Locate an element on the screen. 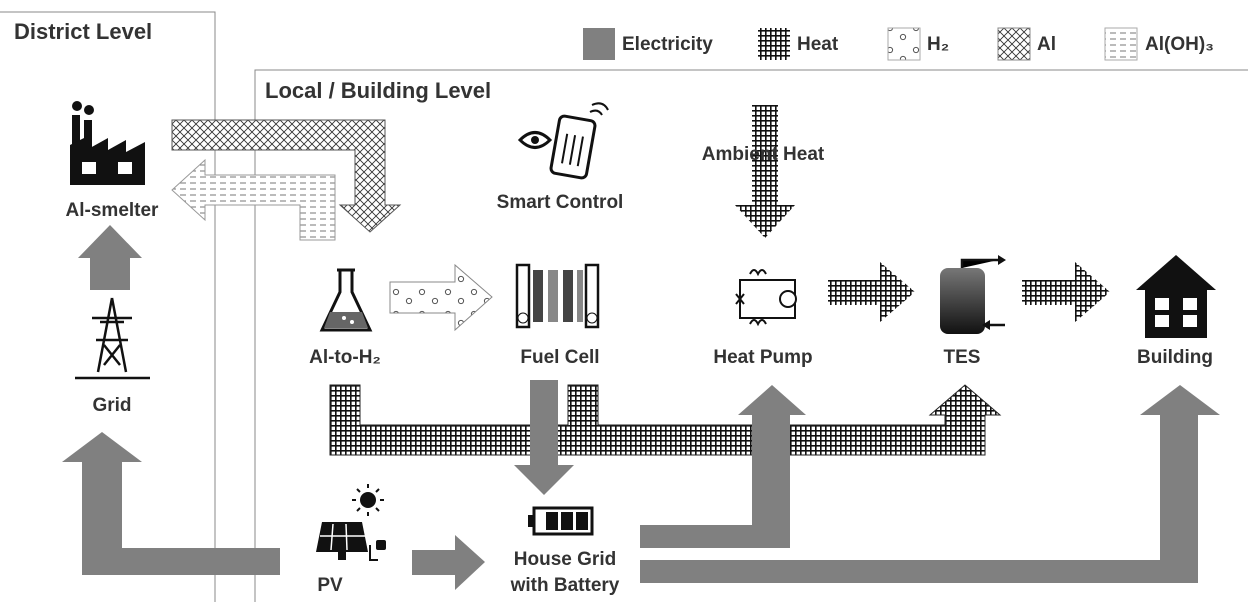 Image resolution: width=1248 pixels, height=602 pixels. district-title: District Level is located at coordinates (83, 31).